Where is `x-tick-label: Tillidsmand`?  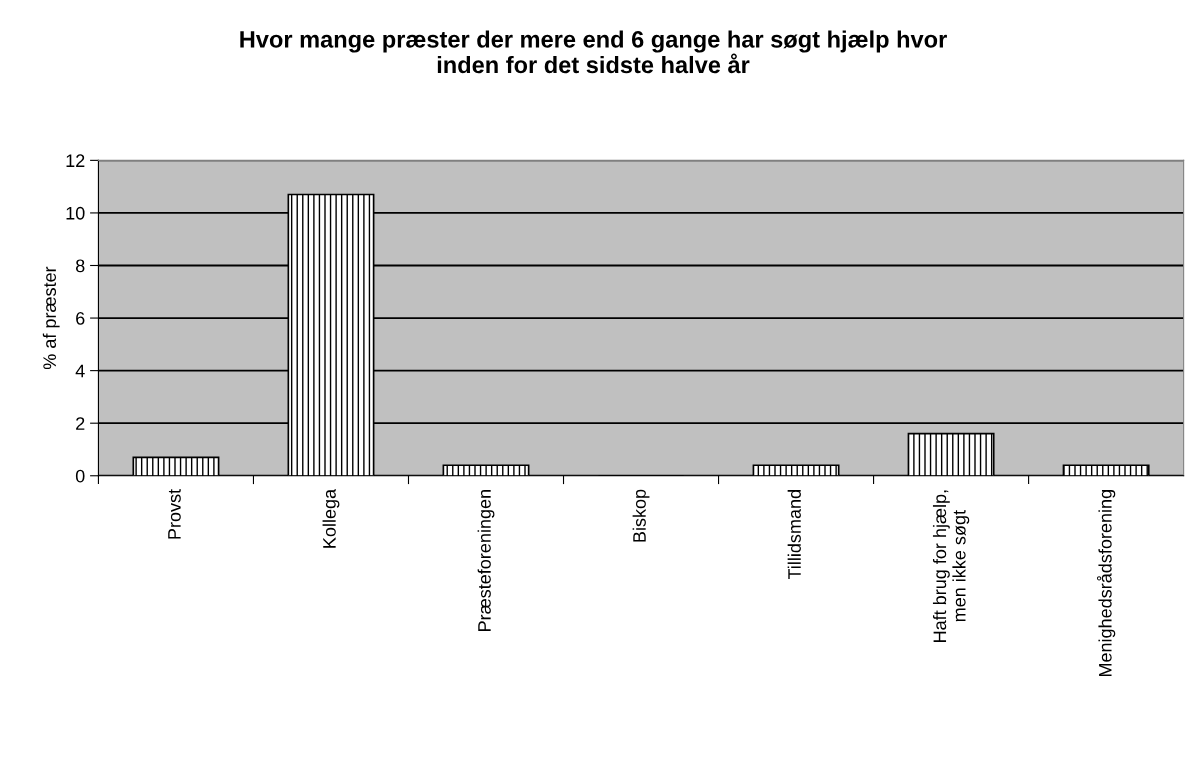
x-tick-label: Tillidsmand is located at coordinates (794, 535).